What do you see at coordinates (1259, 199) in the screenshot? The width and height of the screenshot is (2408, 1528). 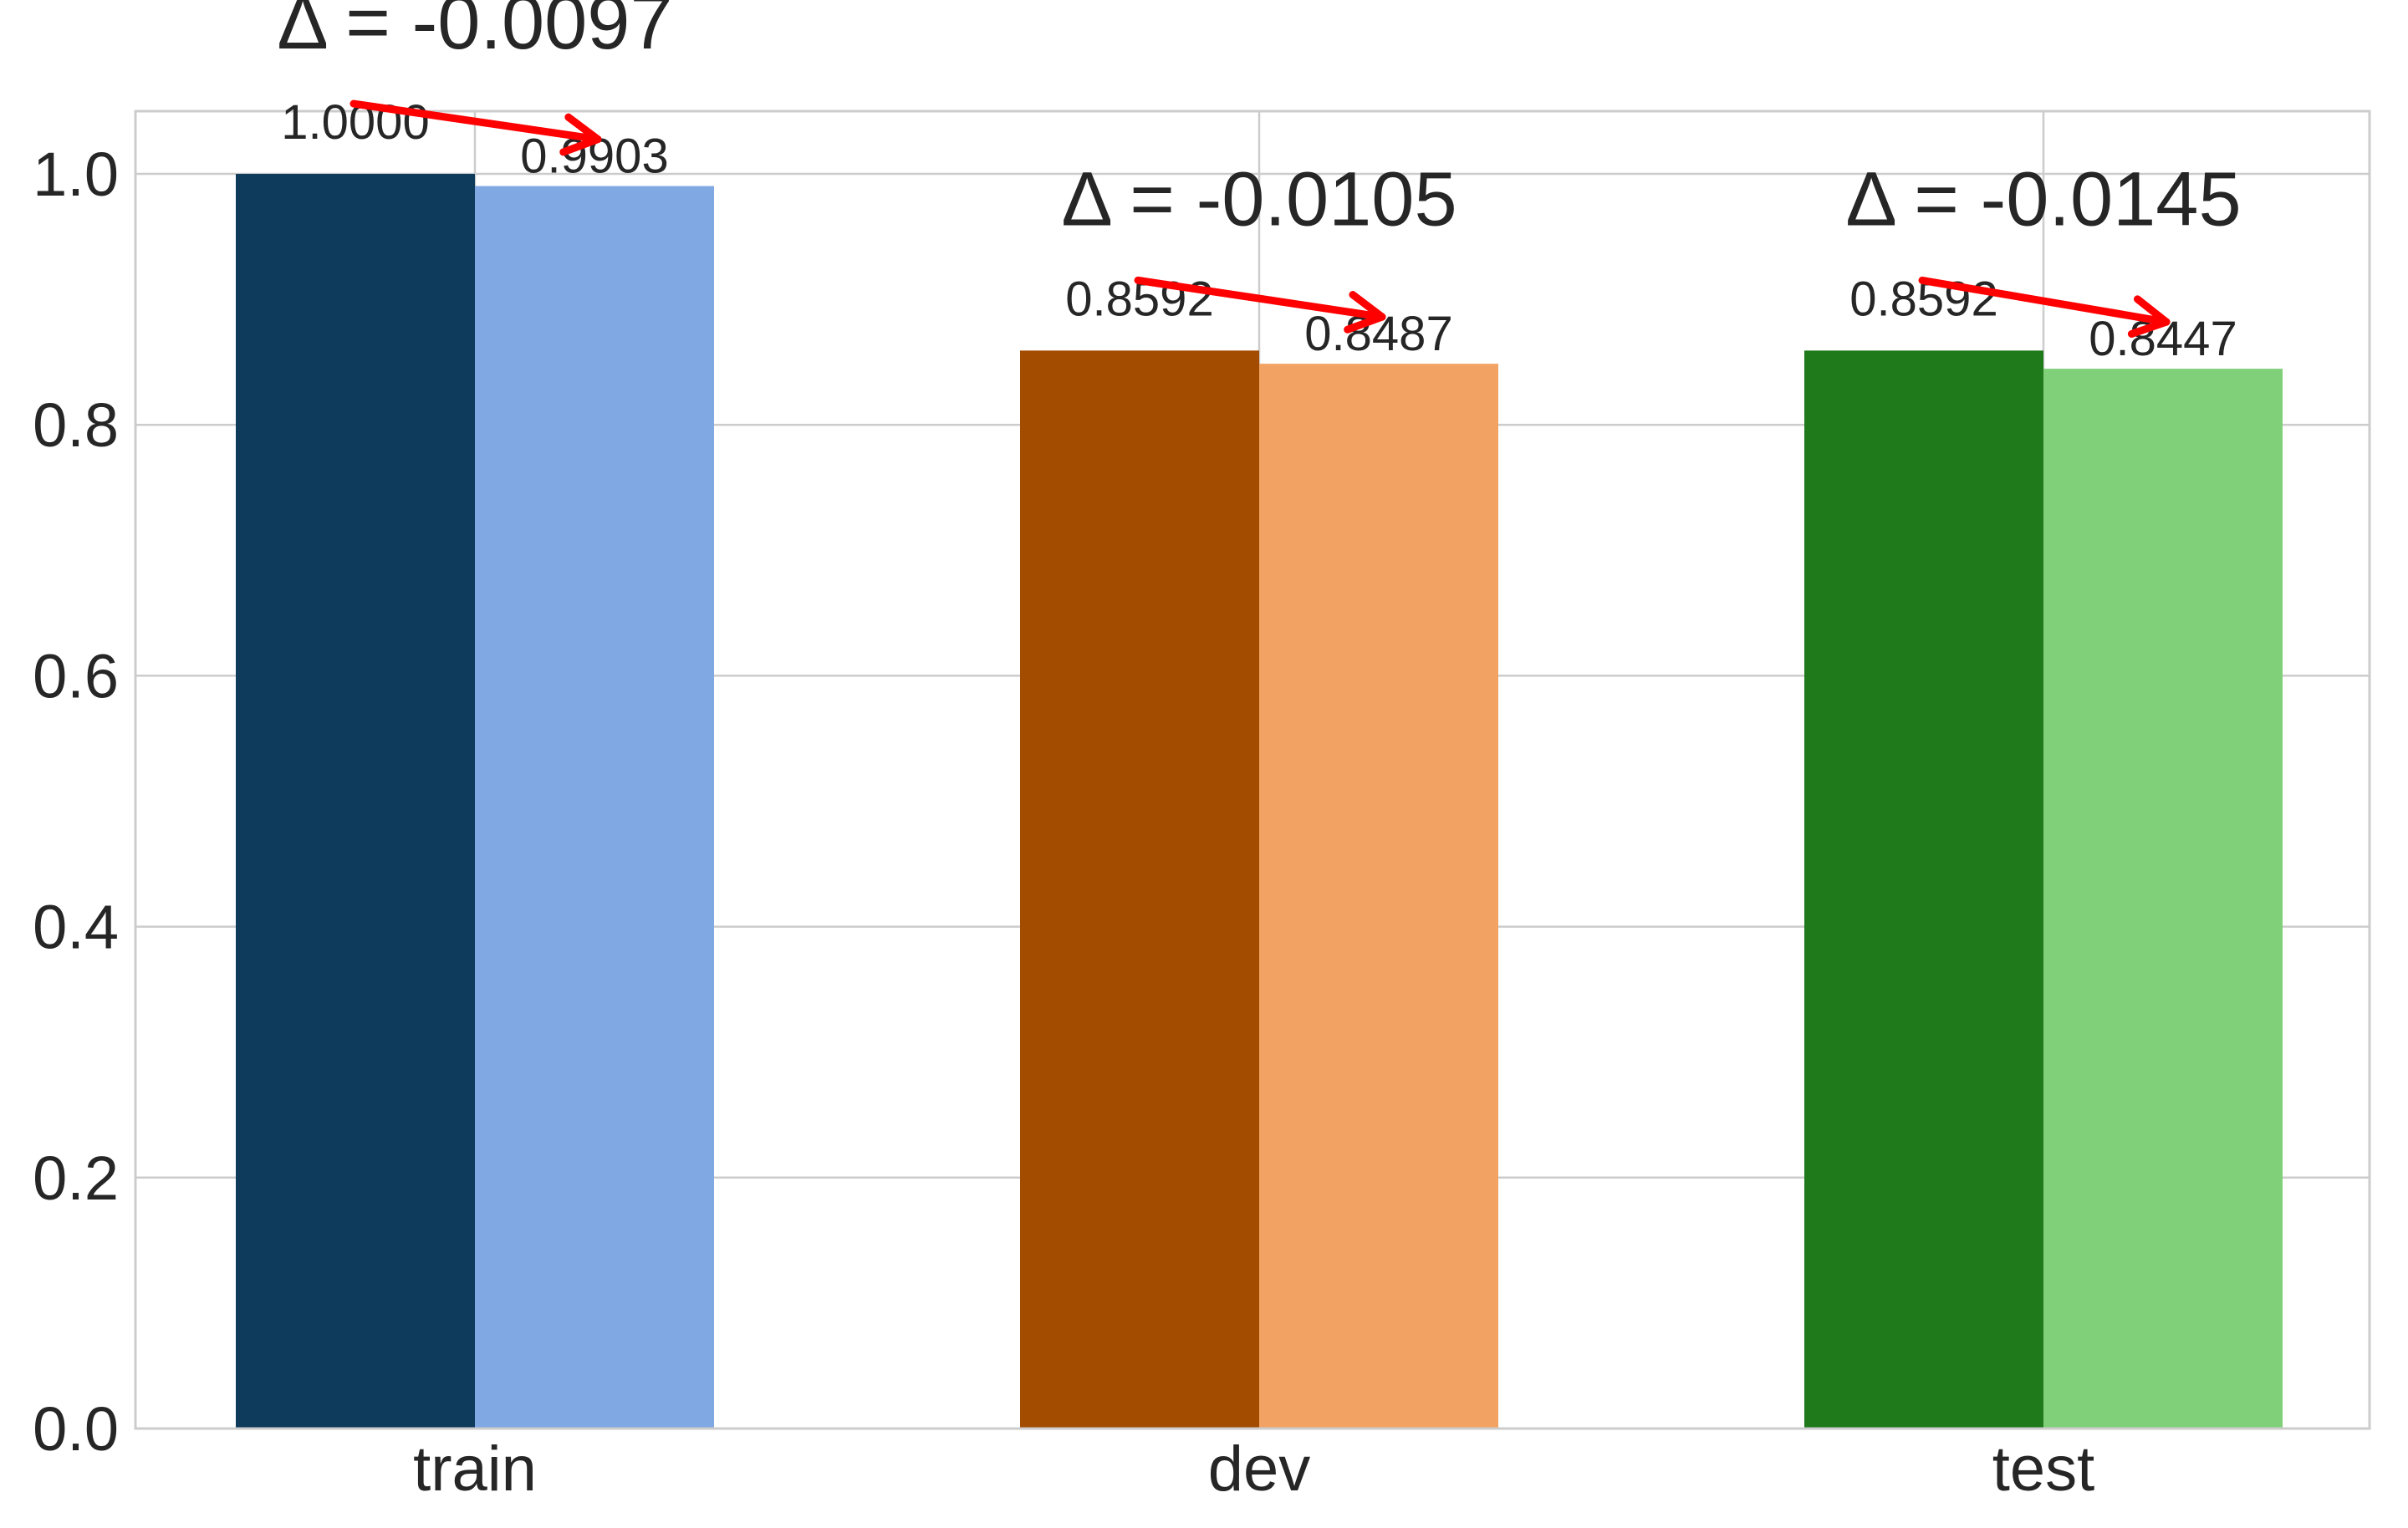 I see `delta-label: Δ = -0.0105` at bounding box center [1259, 199].